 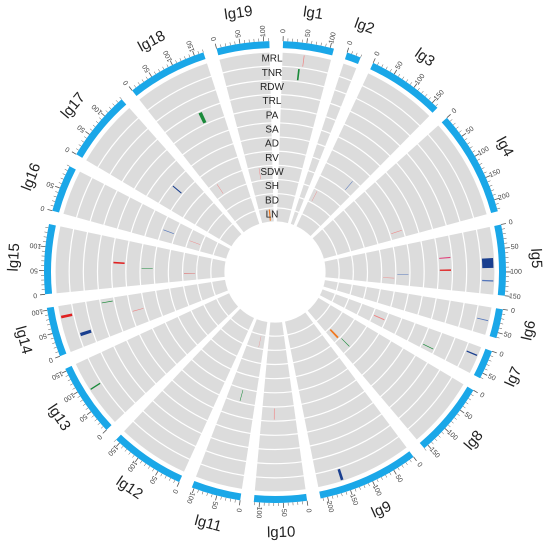 What do you see at coordinates (500, 260) in the screenshot?
I see `ideogram-lg5` at bounding box center [500, 260].